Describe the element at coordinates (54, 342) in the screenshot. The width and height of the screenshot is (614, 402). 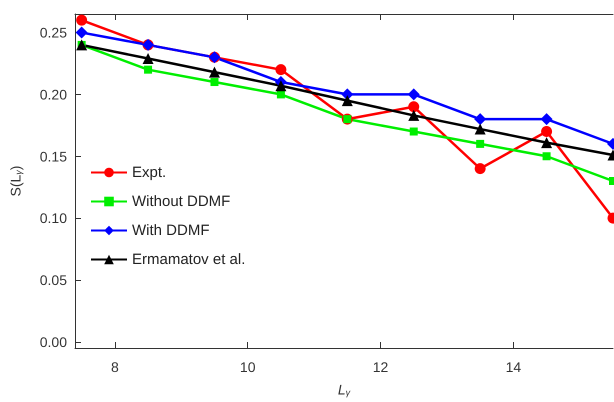
I see `y-tick-label: 0.00` at that location.